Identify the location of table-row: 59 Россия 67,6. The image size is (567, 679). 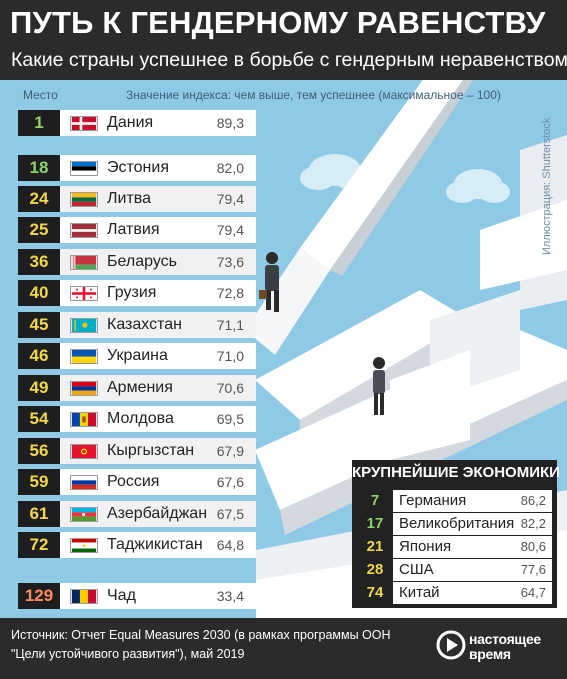
(137, 482).